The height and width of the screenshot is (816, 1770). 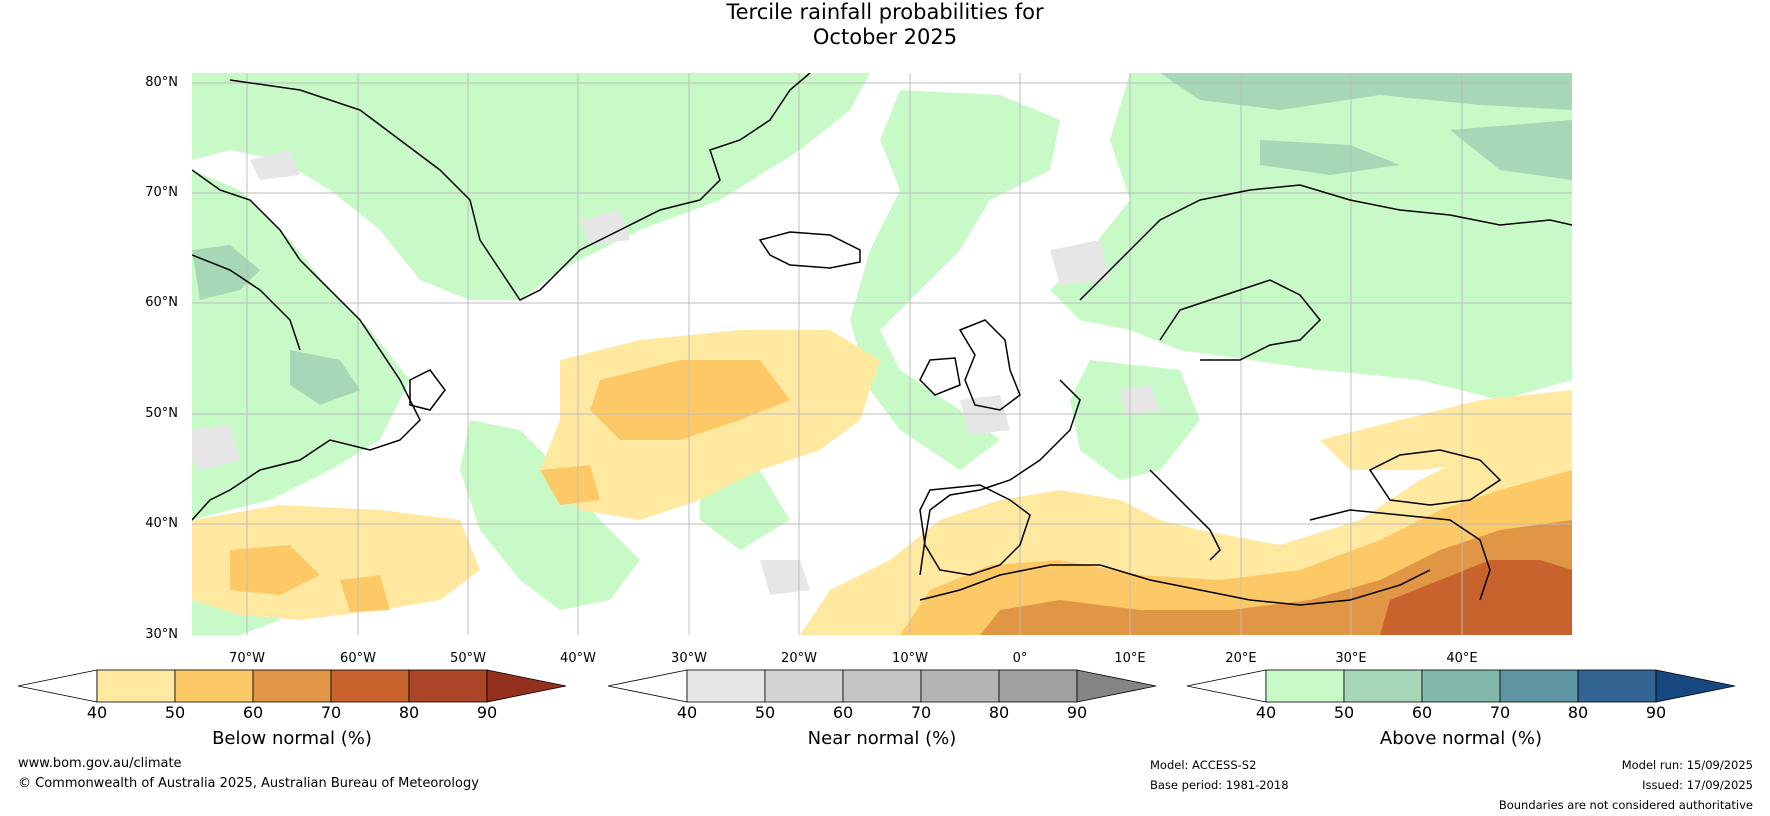 I want to click on below-normal-mid-atlantic-core, so click(x=665, y=432).